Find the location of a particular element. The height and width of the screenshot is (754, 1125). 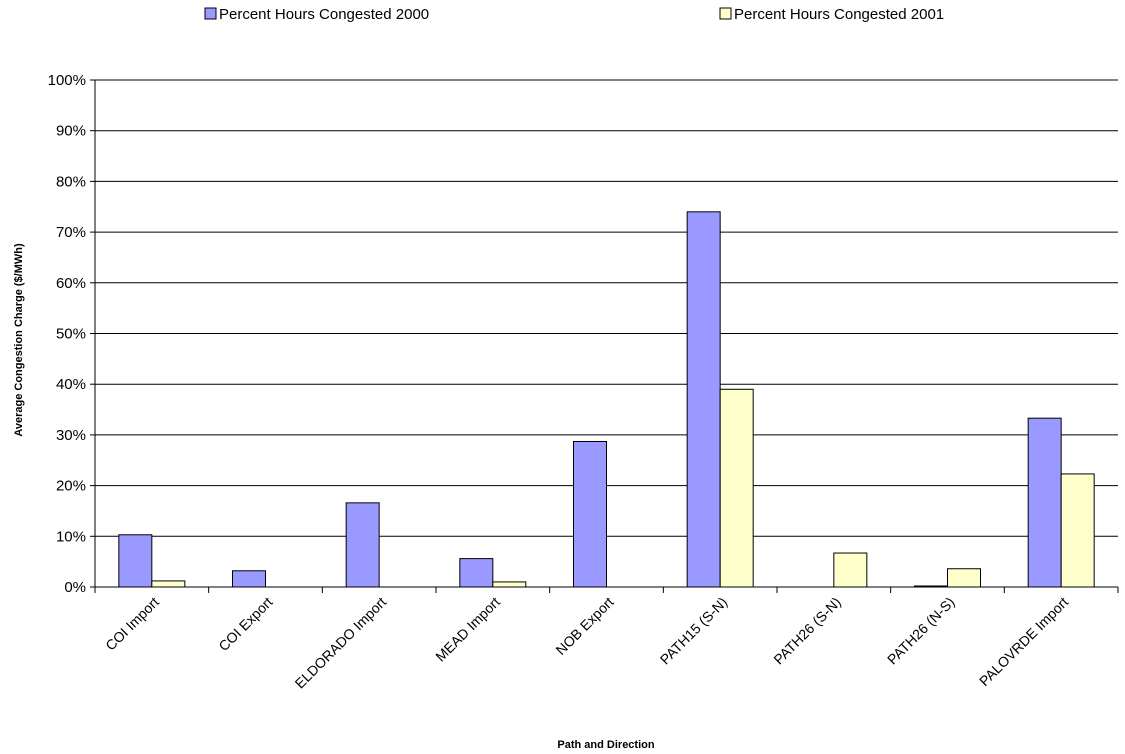

x-tick-label: PALOVRDE Import is located at coordinates (1023, 641).